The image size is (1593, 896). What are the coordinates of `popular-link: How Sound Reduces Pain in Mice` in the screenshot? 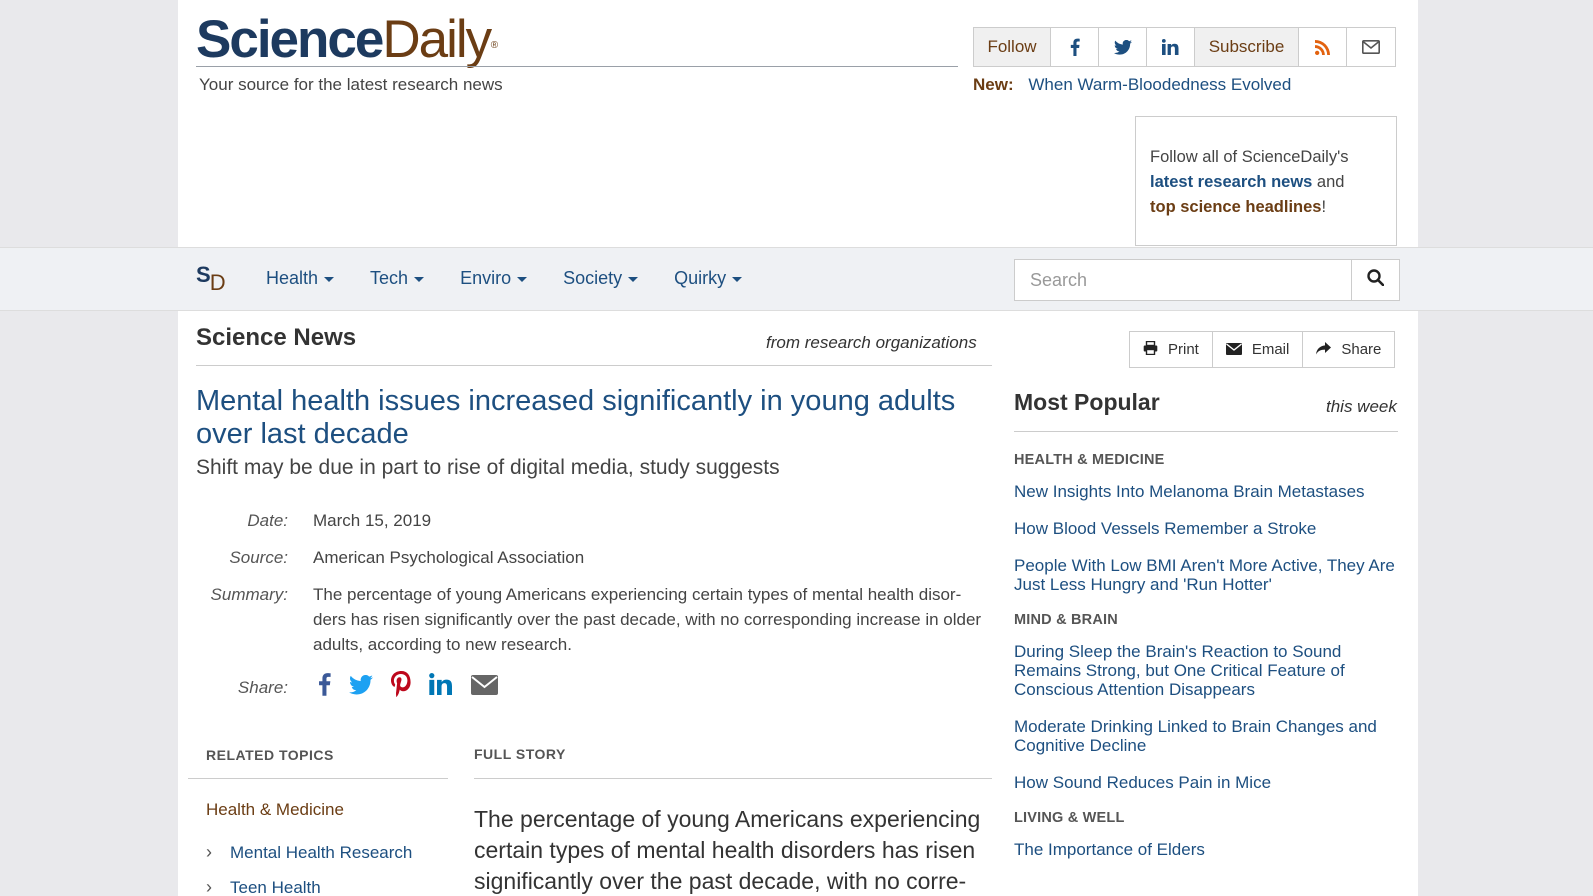 It's located at (1143, 782).